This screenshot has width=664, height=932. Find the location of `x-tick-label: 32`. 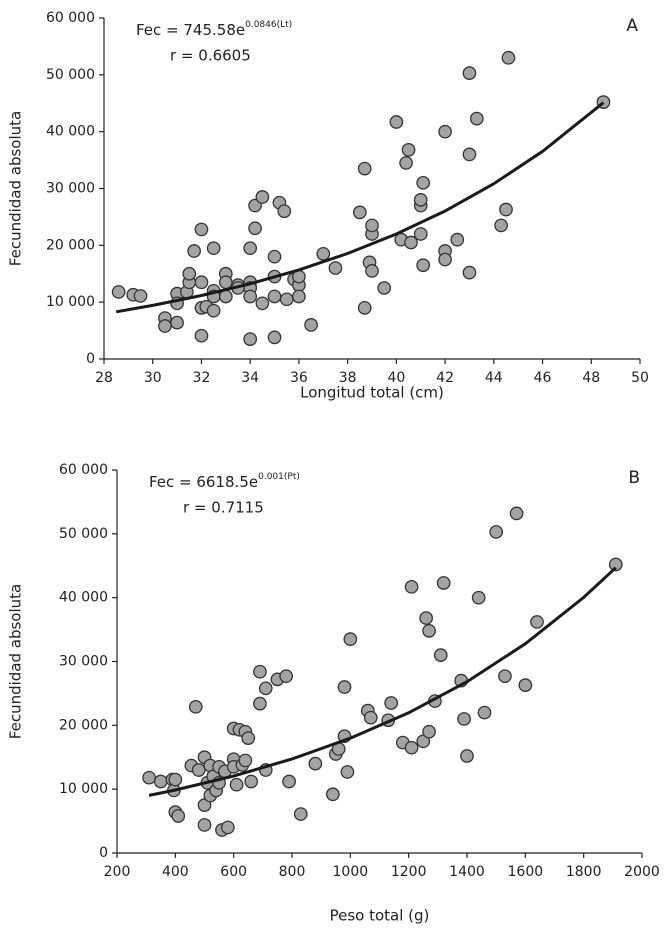

x-tick-label: 32 is located at coordinates (202, 378).